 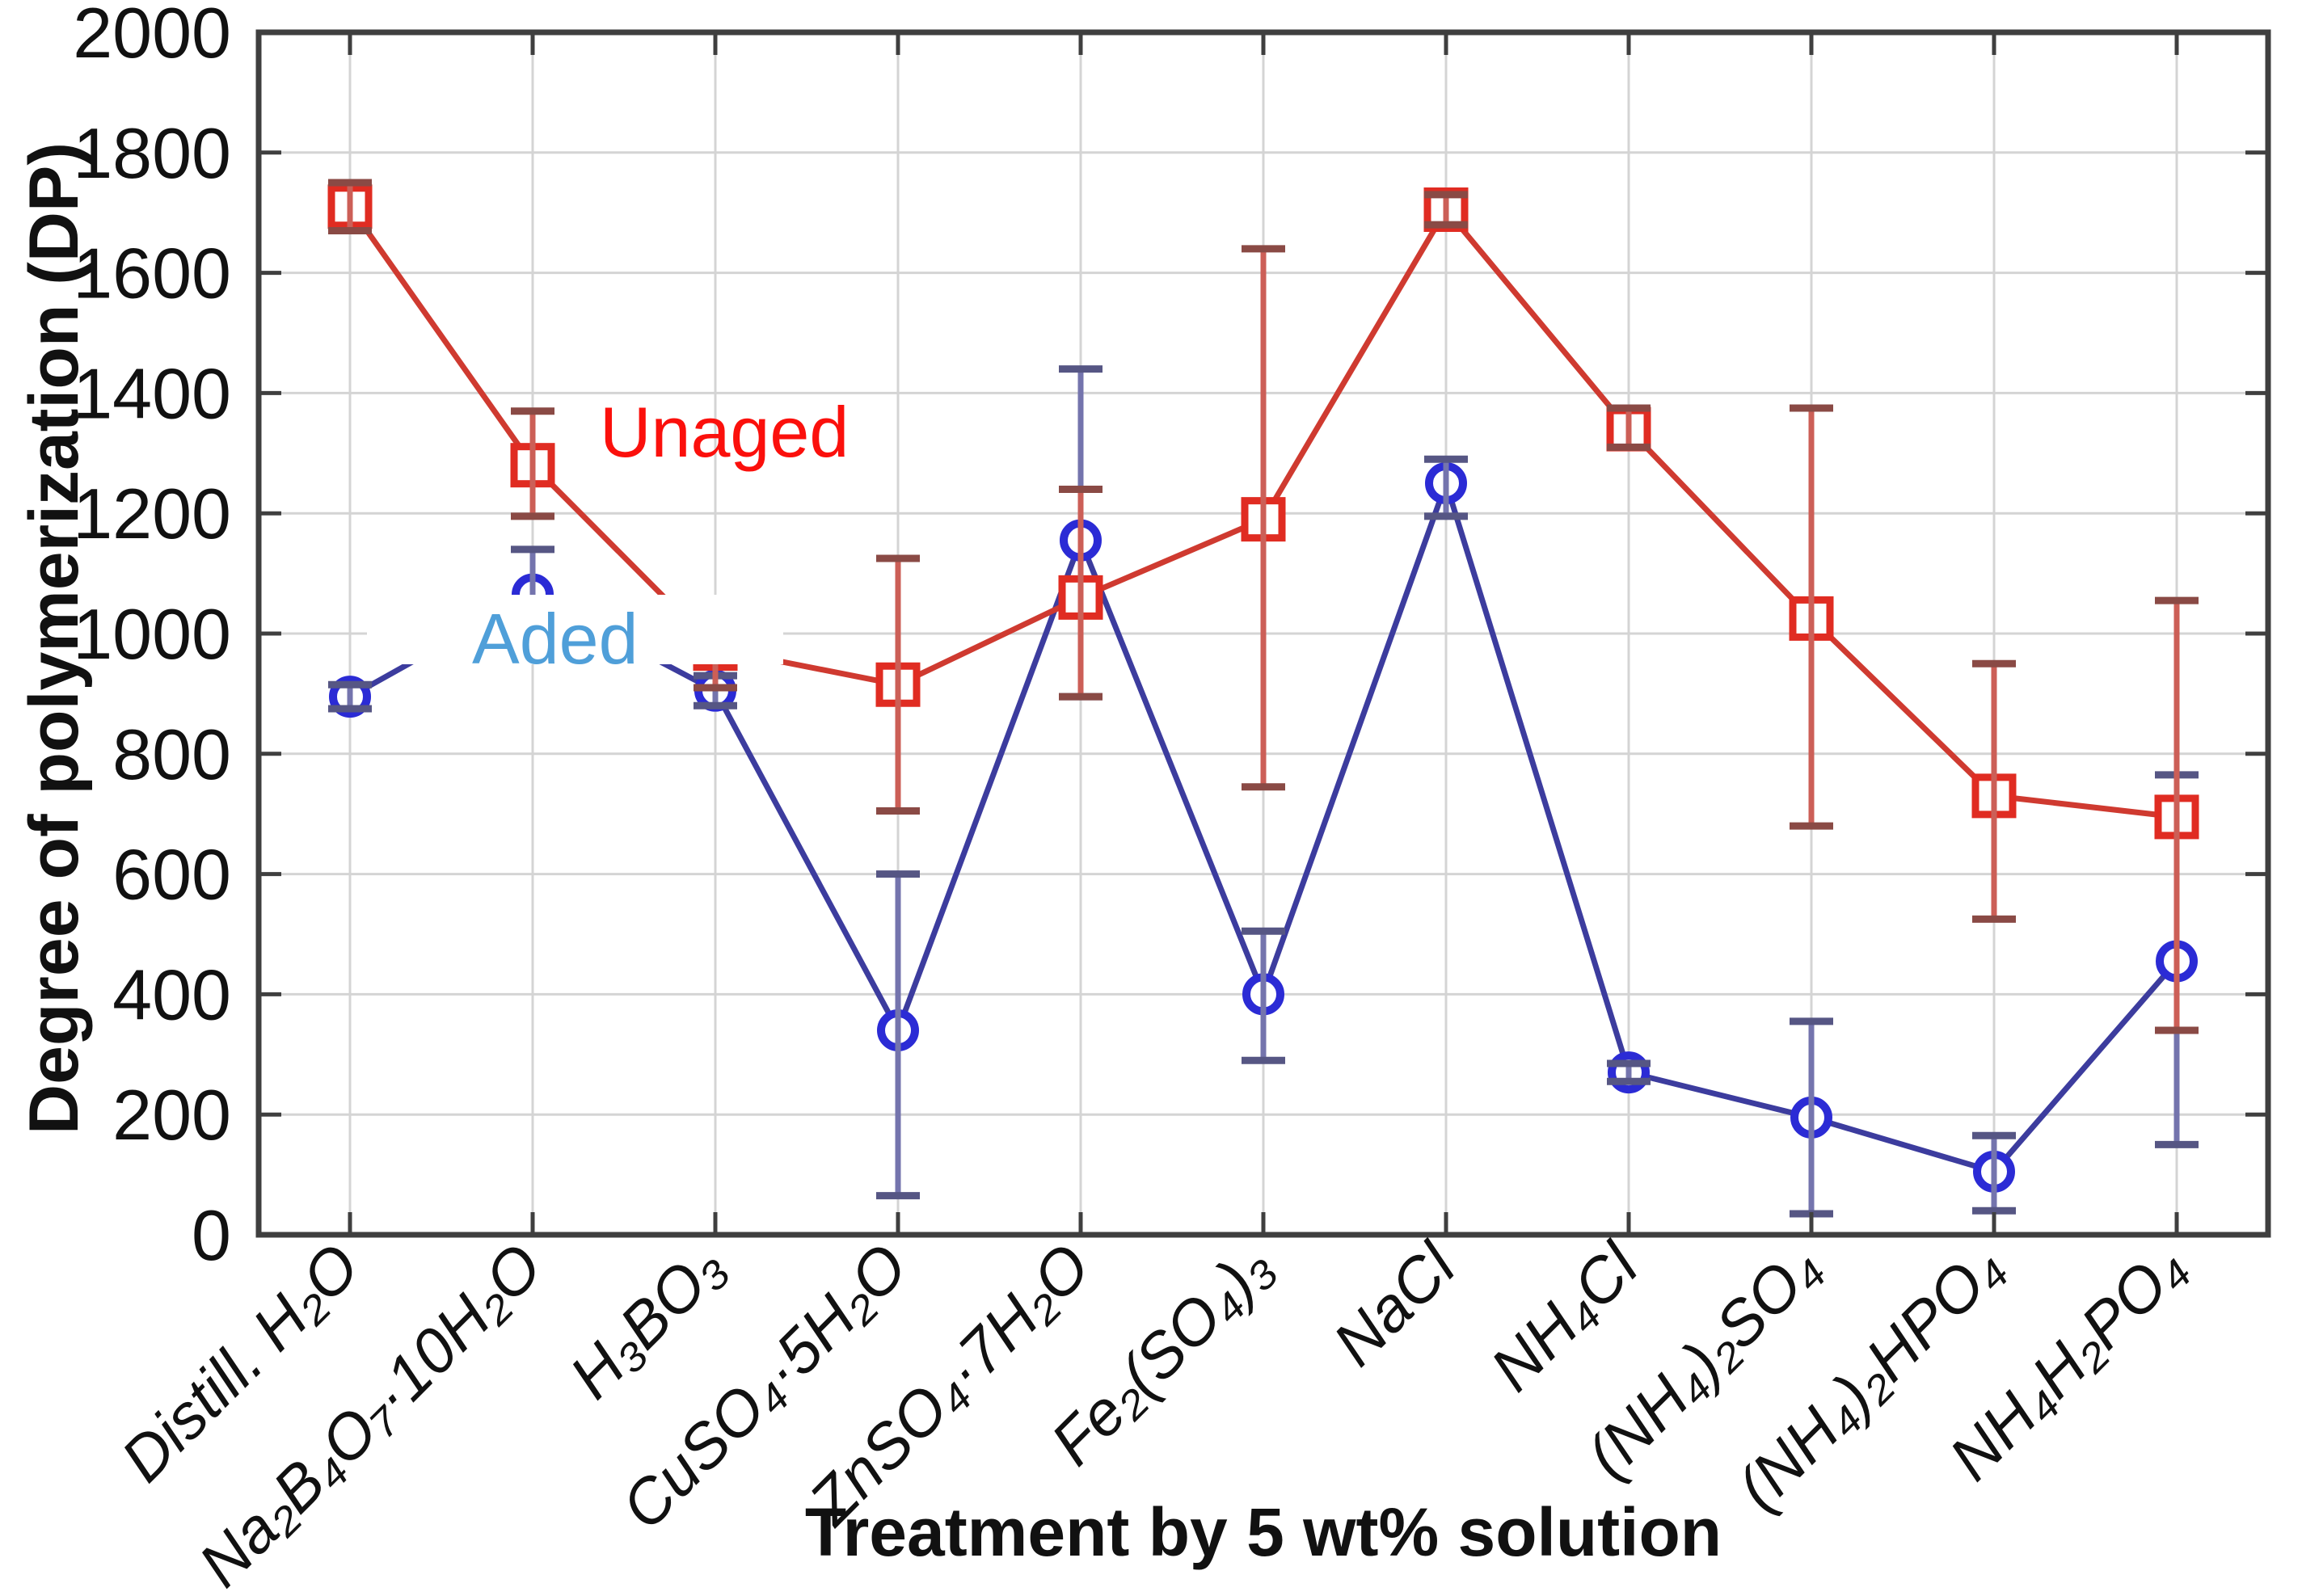 I want to click on y-axis-title: Degree of polymerization (DP), so click(x=54, y=638).